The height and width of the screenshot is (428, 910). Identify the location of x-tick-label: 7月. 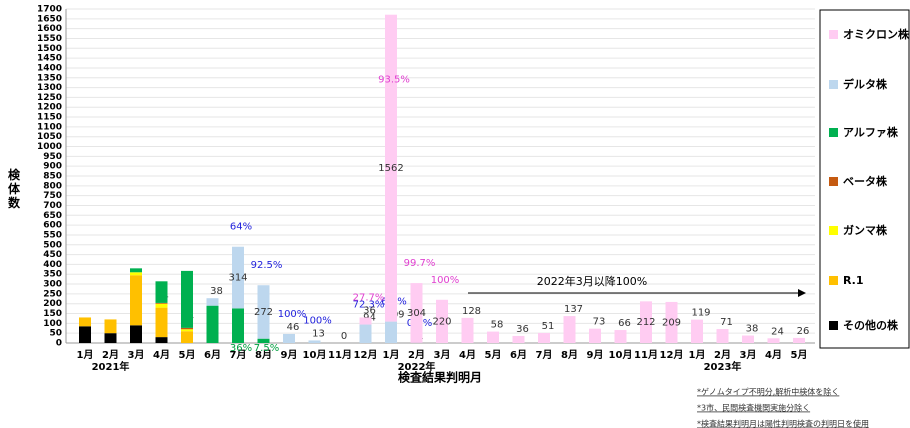
(544, 355).